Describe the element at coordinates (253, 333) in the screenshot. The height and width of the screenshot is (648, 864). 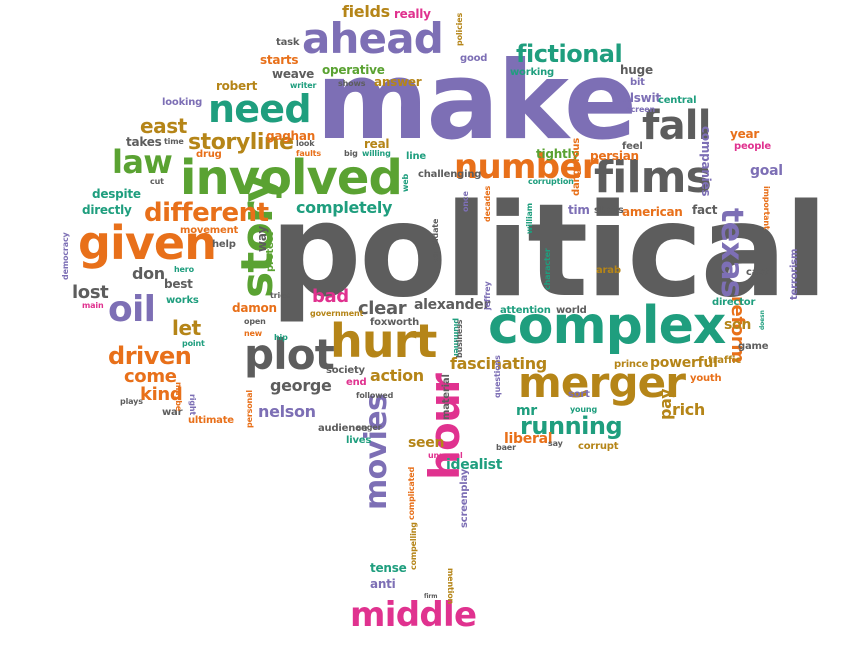
I see `cloud-word-new: new` at that location.